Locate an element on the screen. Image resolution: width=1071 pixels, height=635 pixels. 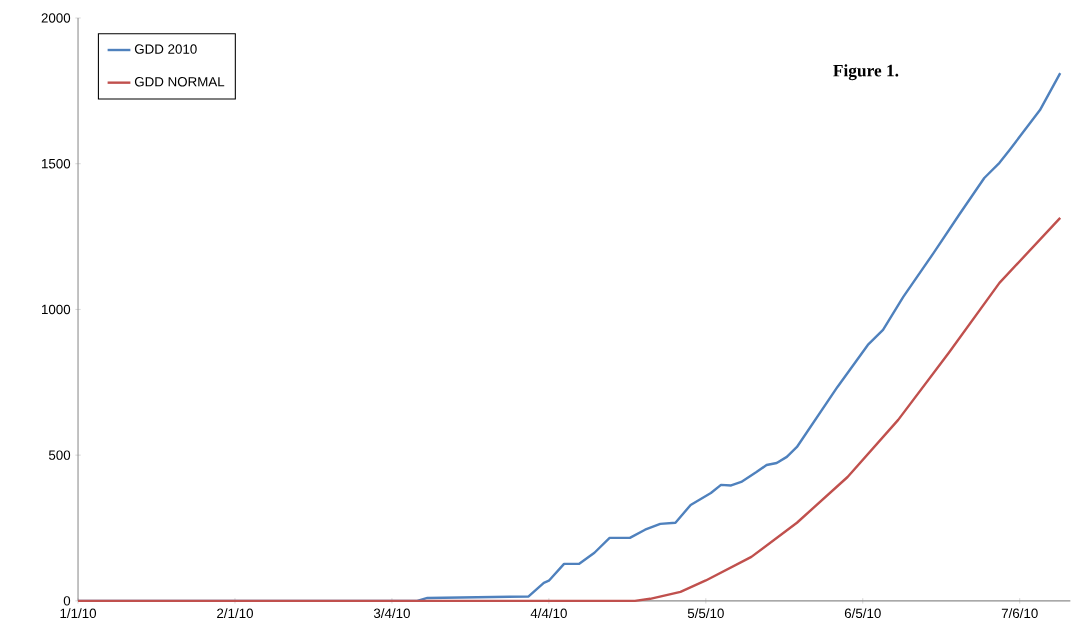
y-tick-label: 0 is located at coordinates (67, 601).